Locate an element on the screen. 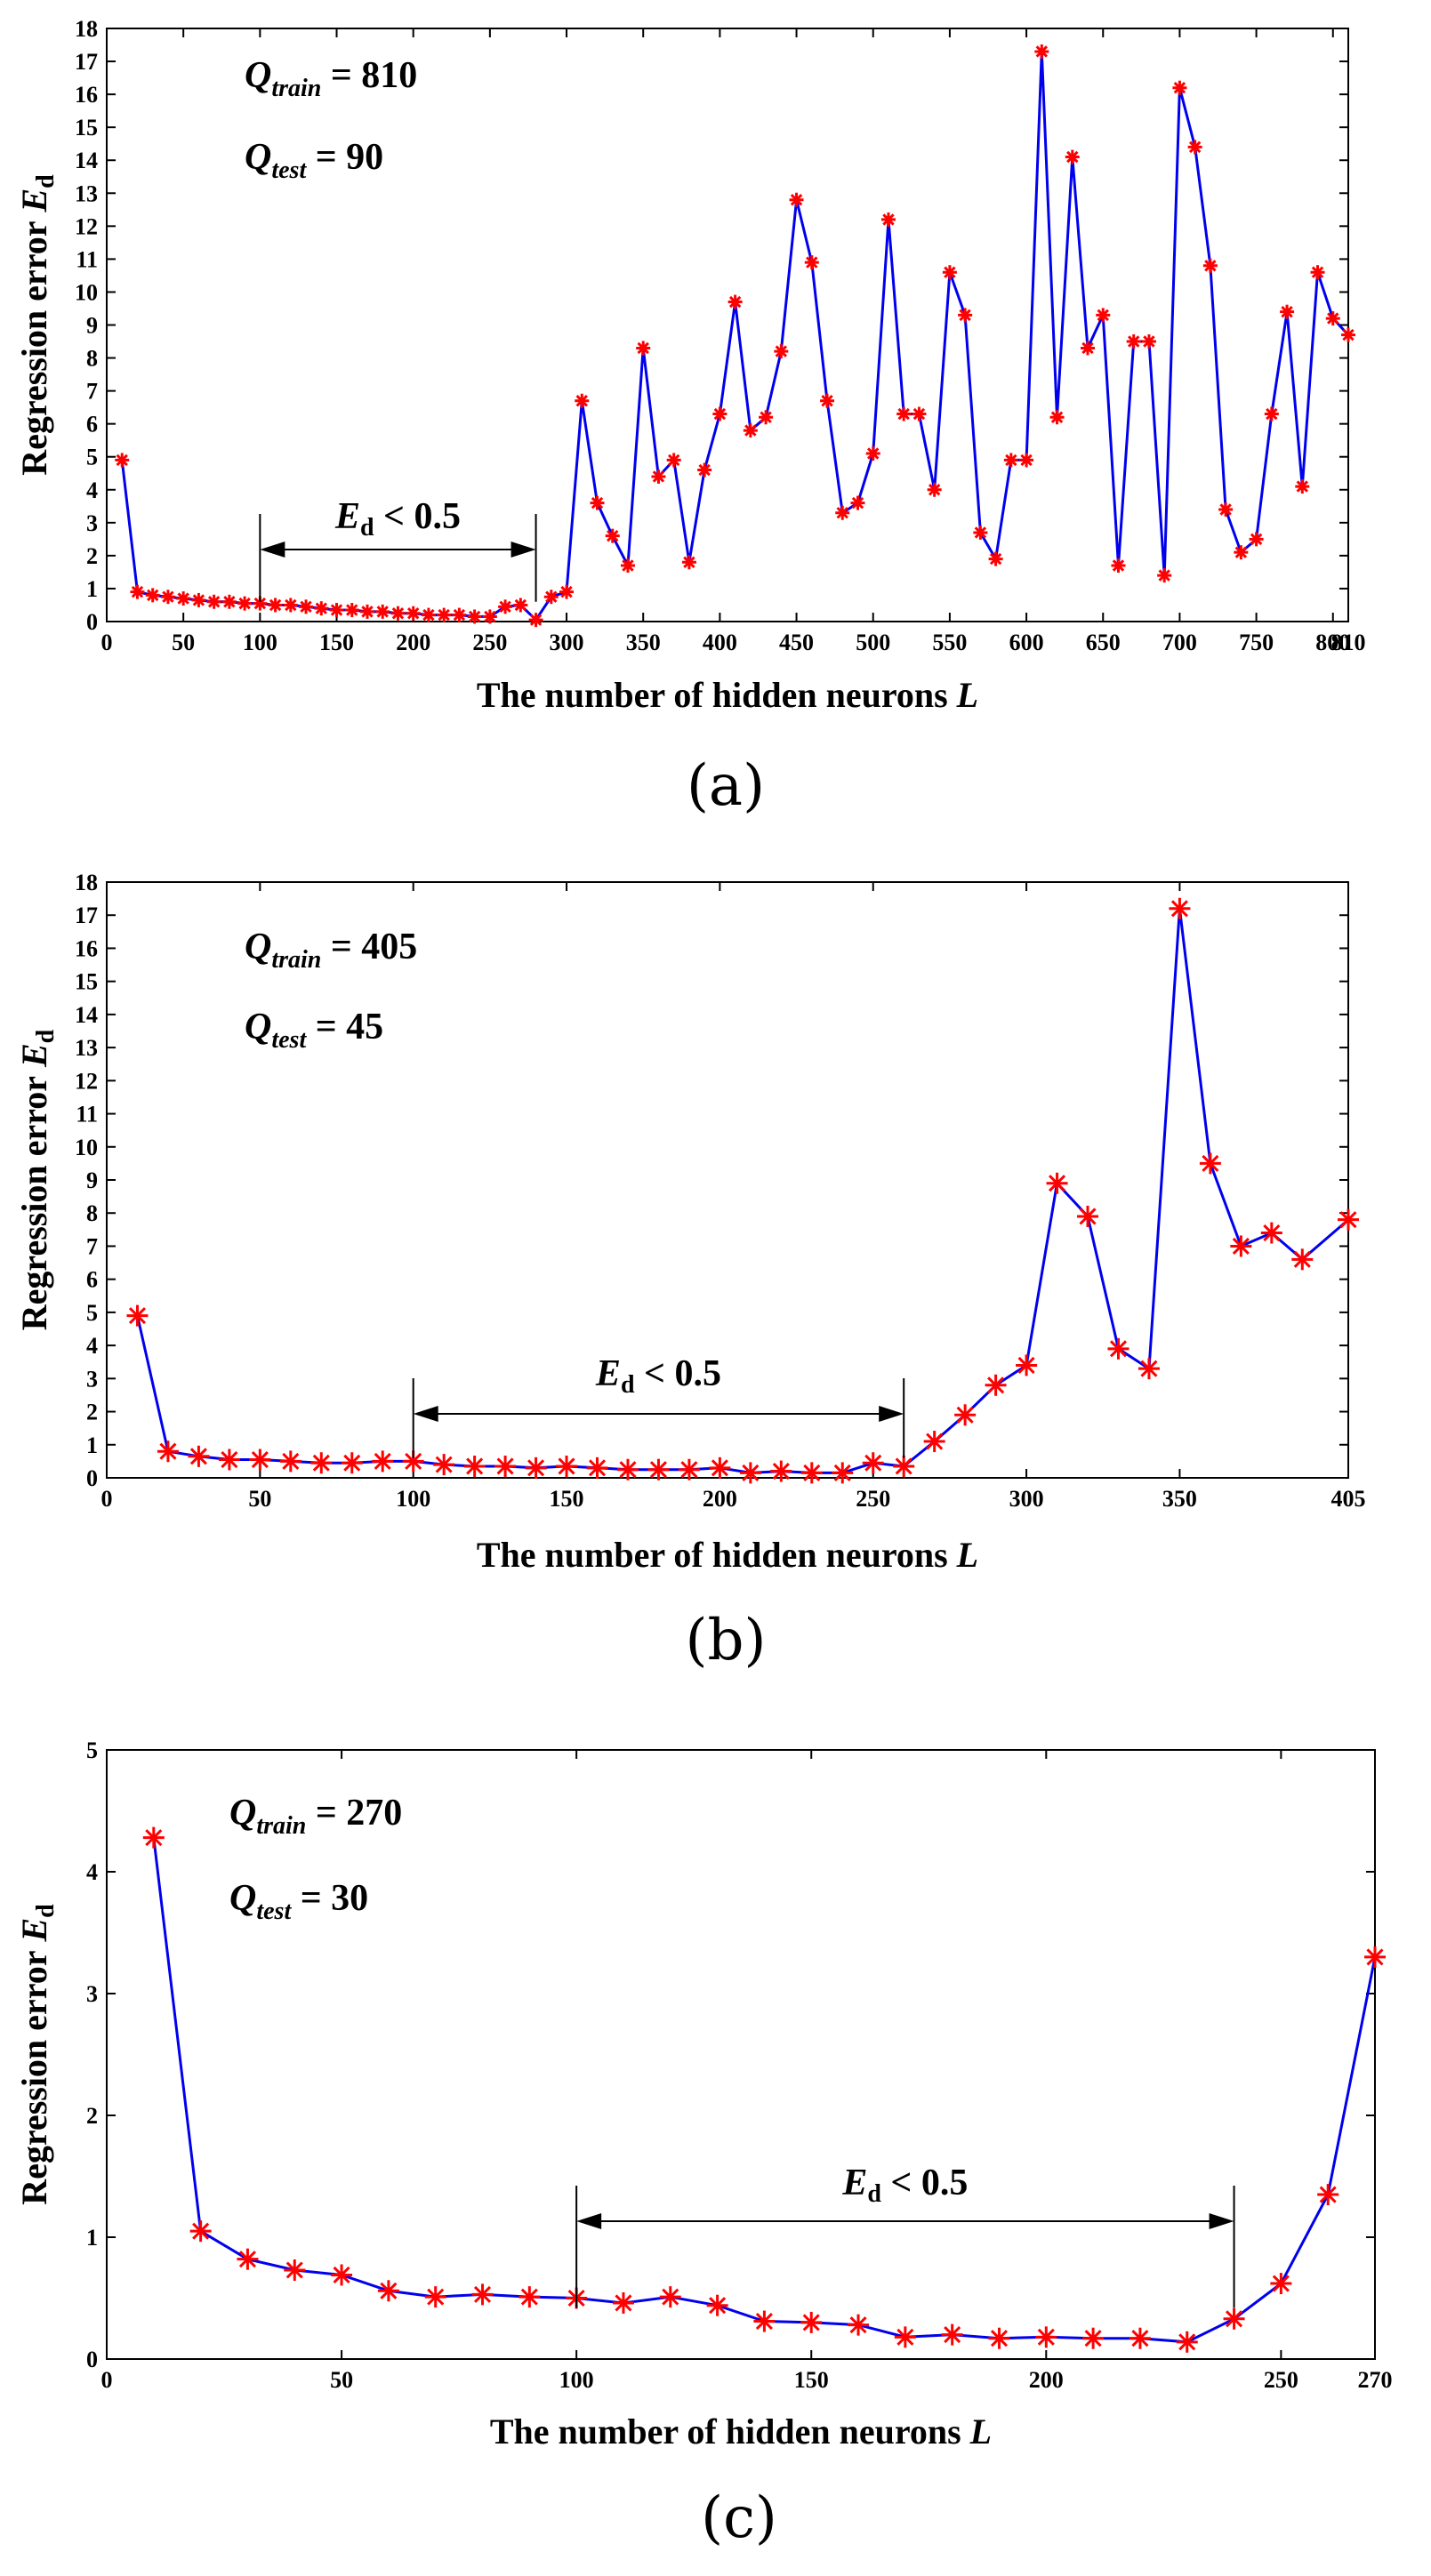 This screenshot has height=2576, width=1431. y-tick-label: 15 is located at coordinates (87, 127).